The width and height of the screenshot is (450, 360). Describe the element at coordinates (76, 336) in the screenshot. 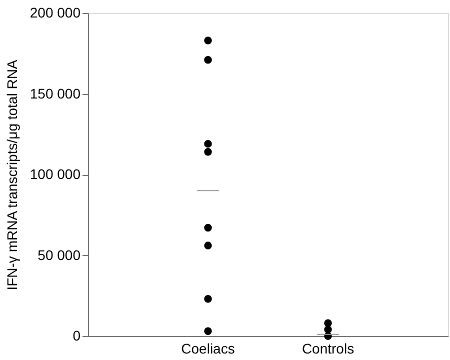

I see `y-tick-label: 0` at that location.